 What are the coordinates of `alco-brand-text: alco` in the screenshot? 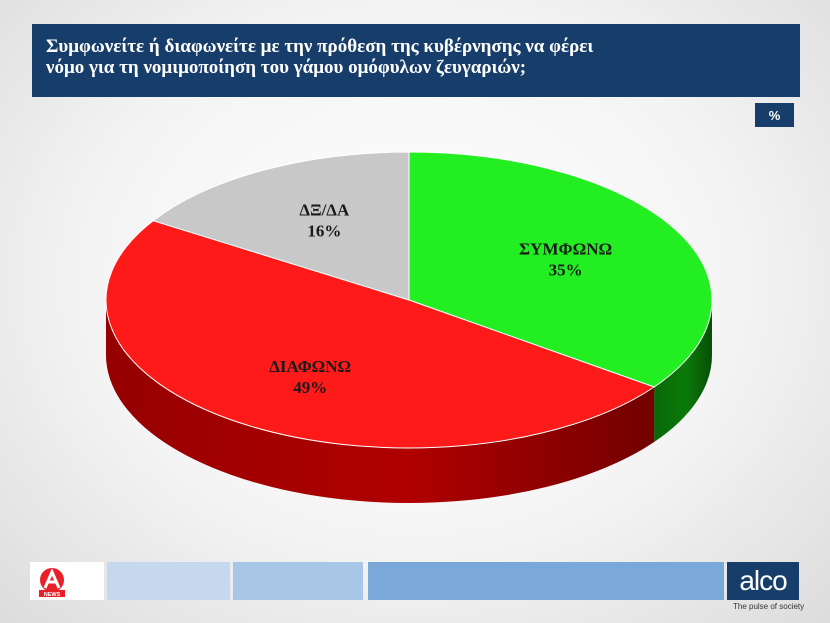 It's located at (763, 580).